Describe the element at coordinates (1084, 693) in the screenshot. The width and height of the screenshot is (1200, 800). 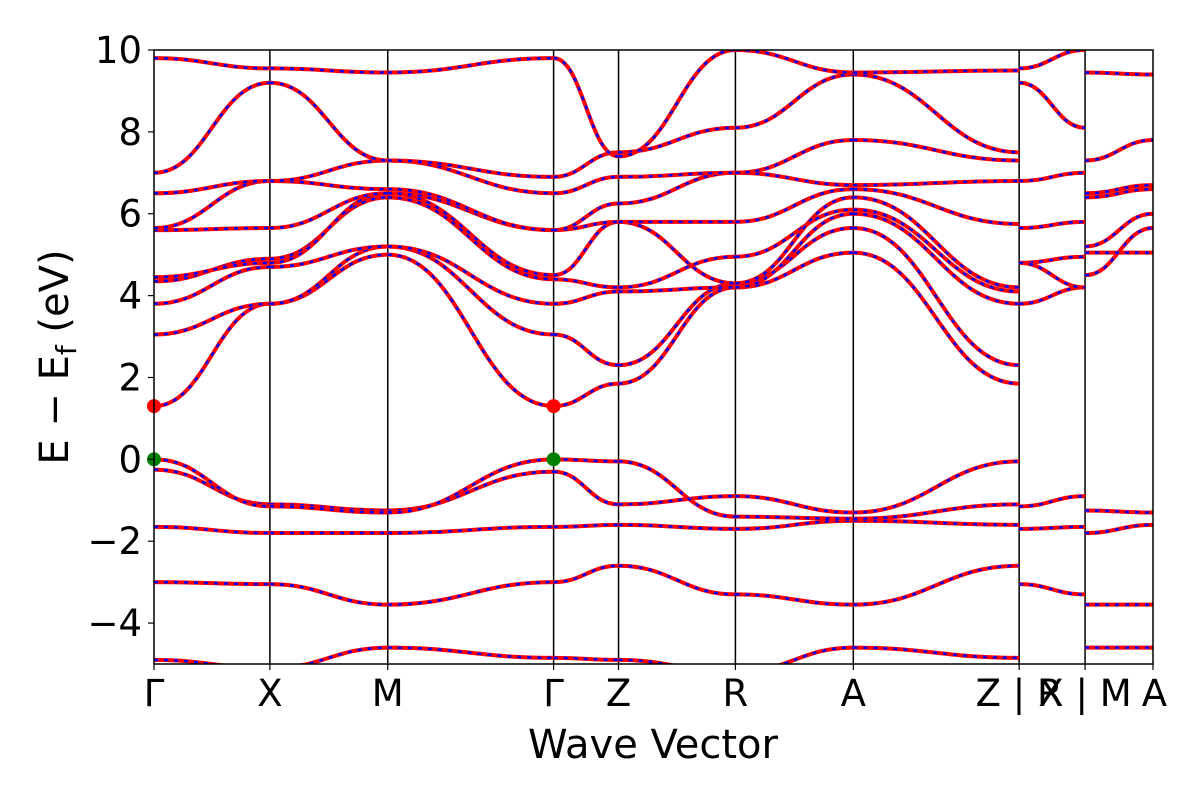
I see `x-tick-label: X | M` at that location.